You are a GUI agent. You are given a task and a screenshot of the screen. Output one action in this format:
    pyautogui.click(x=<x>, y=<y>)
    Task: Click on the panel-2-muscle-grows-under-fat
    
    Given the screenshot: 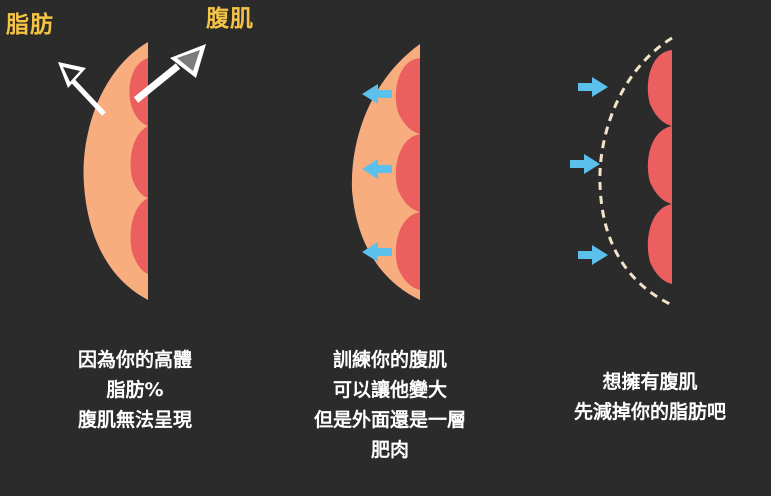 What is the action you would take?
    pyautogui.click(x=385, y=172)
    